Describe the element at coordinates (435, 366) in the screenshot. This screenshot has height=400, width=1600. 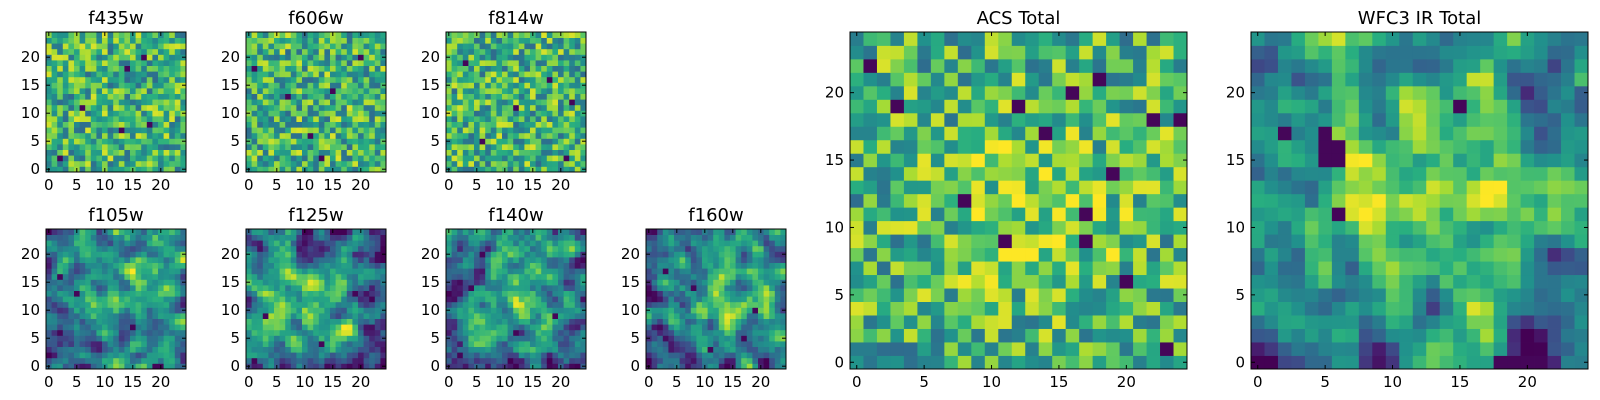
I see `y-tick-label: 0` at that location.